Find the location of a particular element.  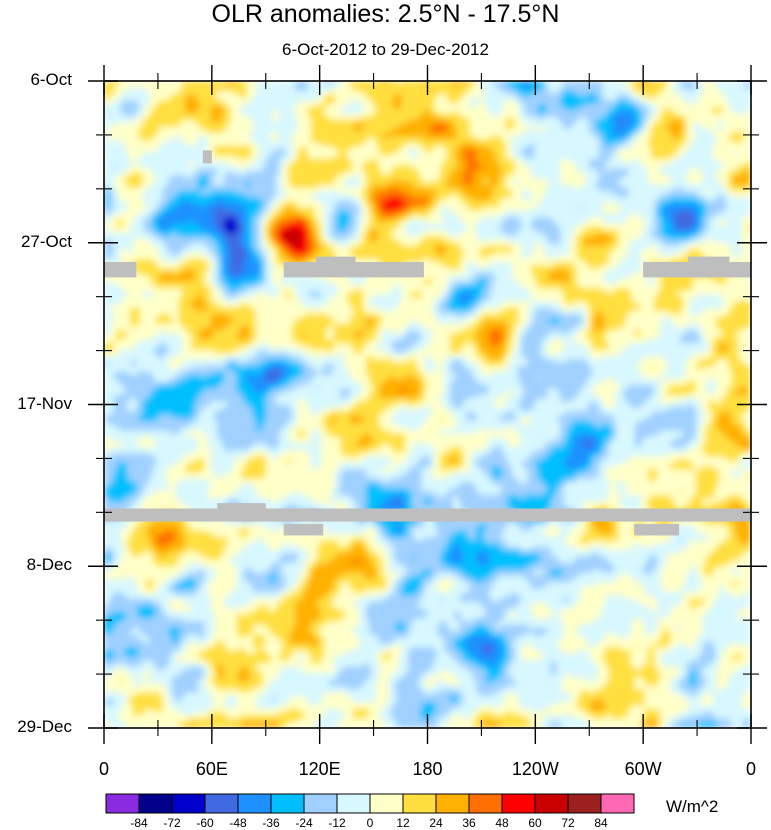

colorbar-units: W/m^2 is located at coordinates (692, 806).